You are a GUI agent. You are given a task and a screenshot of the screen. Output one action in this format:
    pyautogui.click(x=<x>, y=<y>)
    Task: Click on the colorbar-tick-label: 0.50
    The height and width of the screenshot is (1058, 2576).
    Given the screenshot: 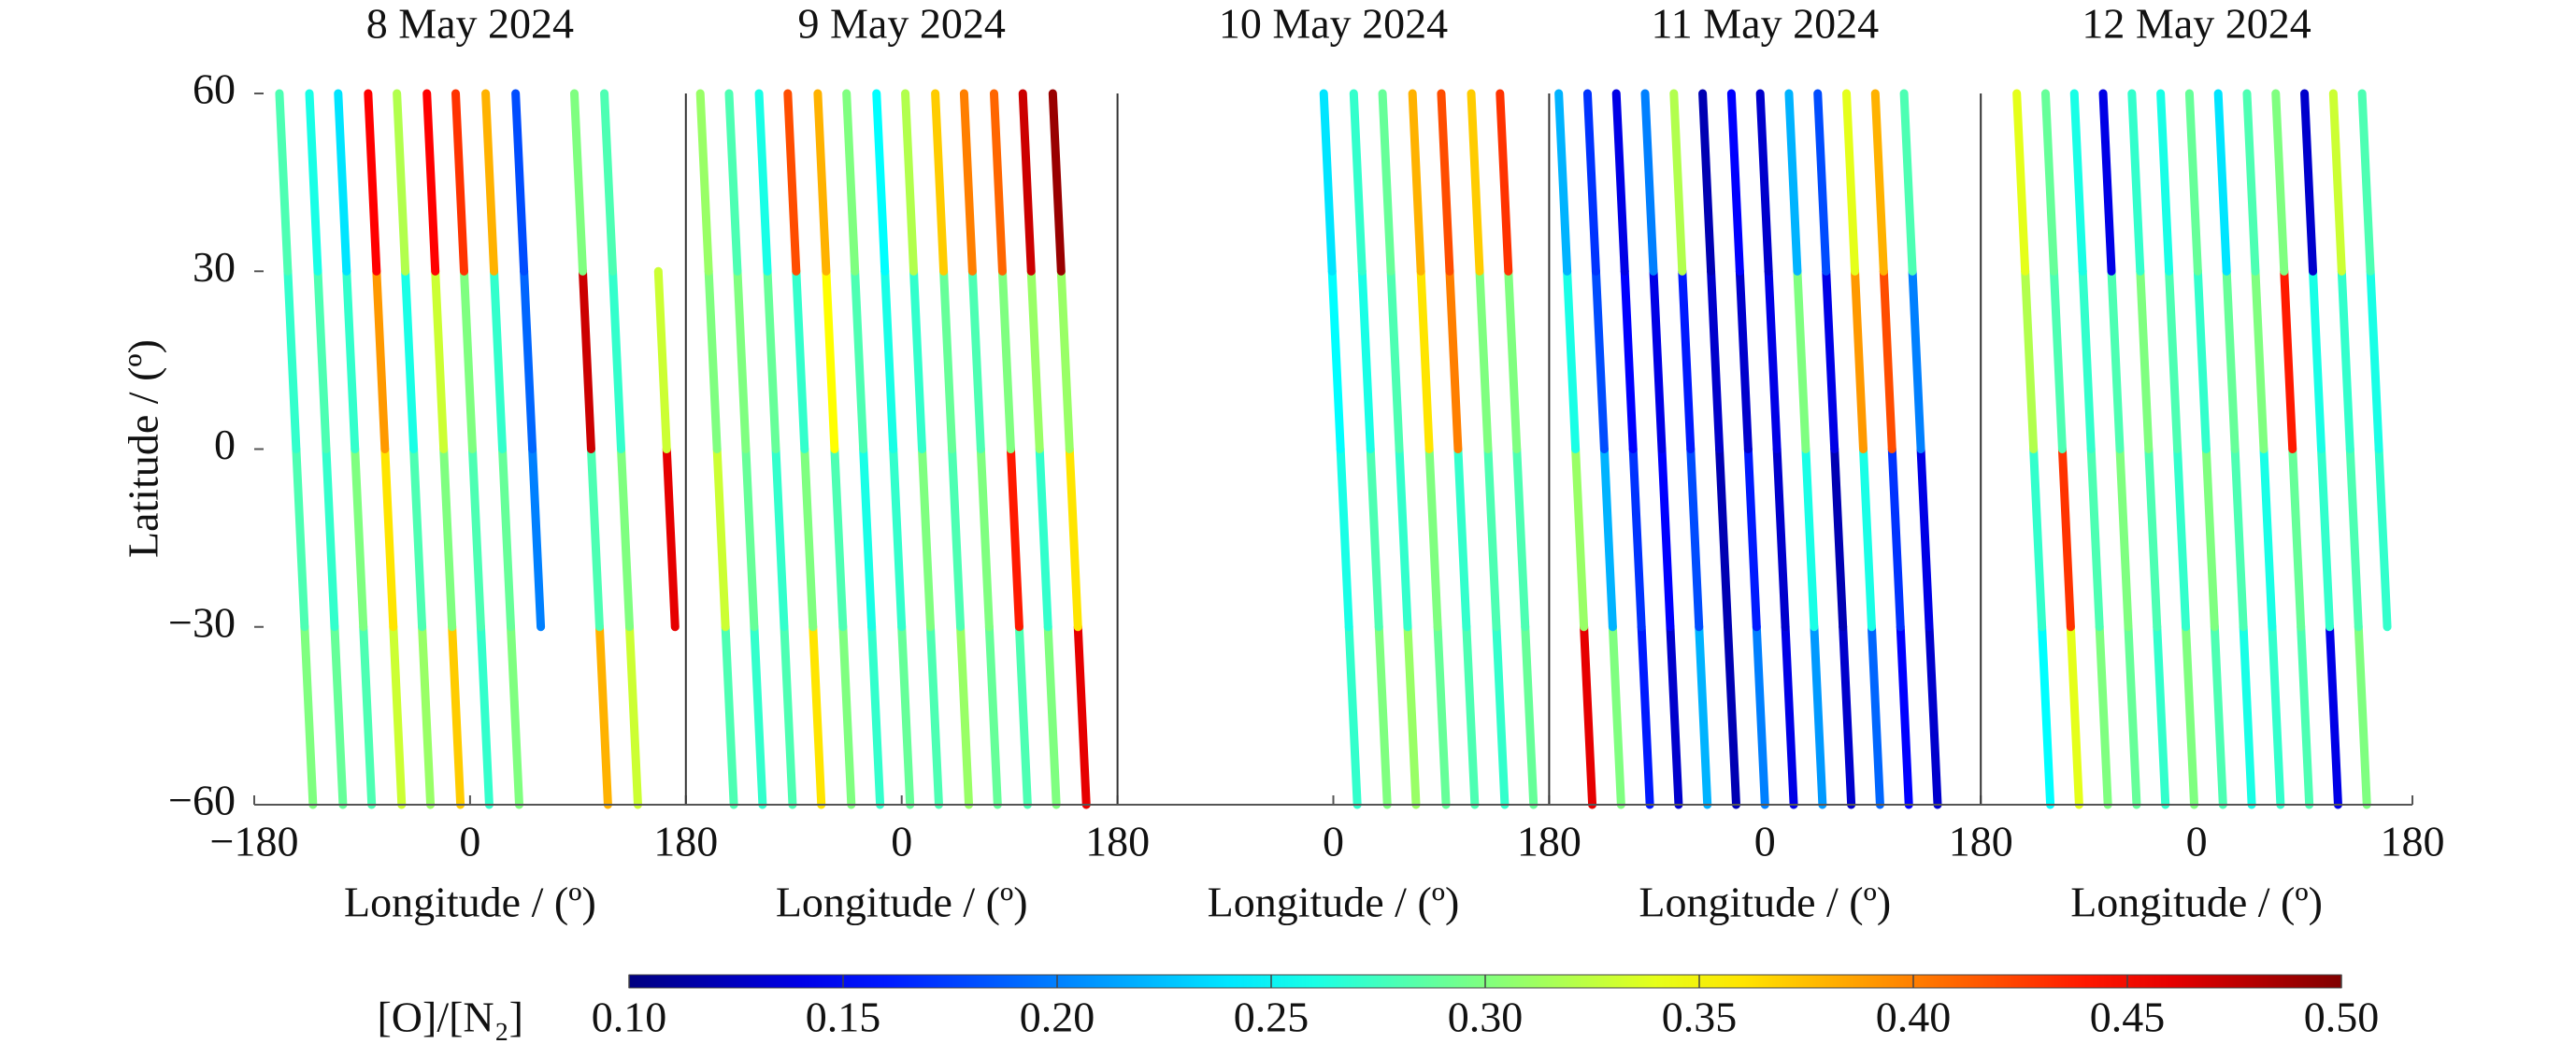 What is the action you would take?
    pyautogui.click(x=2342, y=1017)
    